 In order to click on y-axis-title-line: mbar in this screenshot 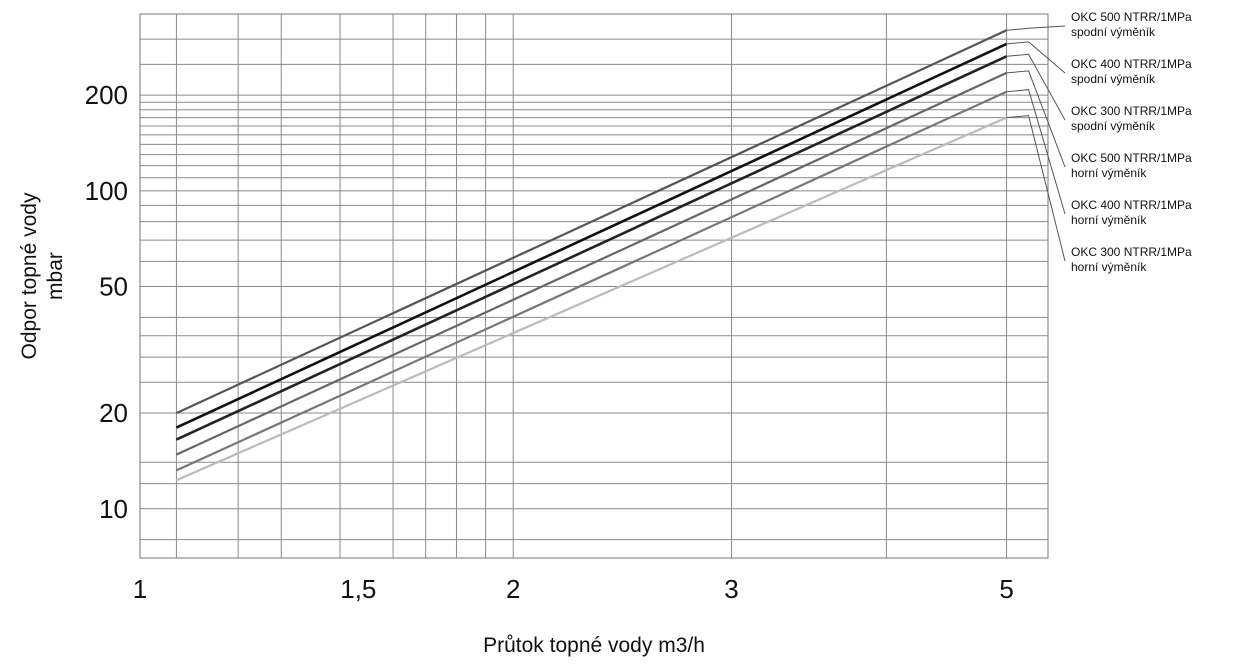, I will do `click(55, 276)`.